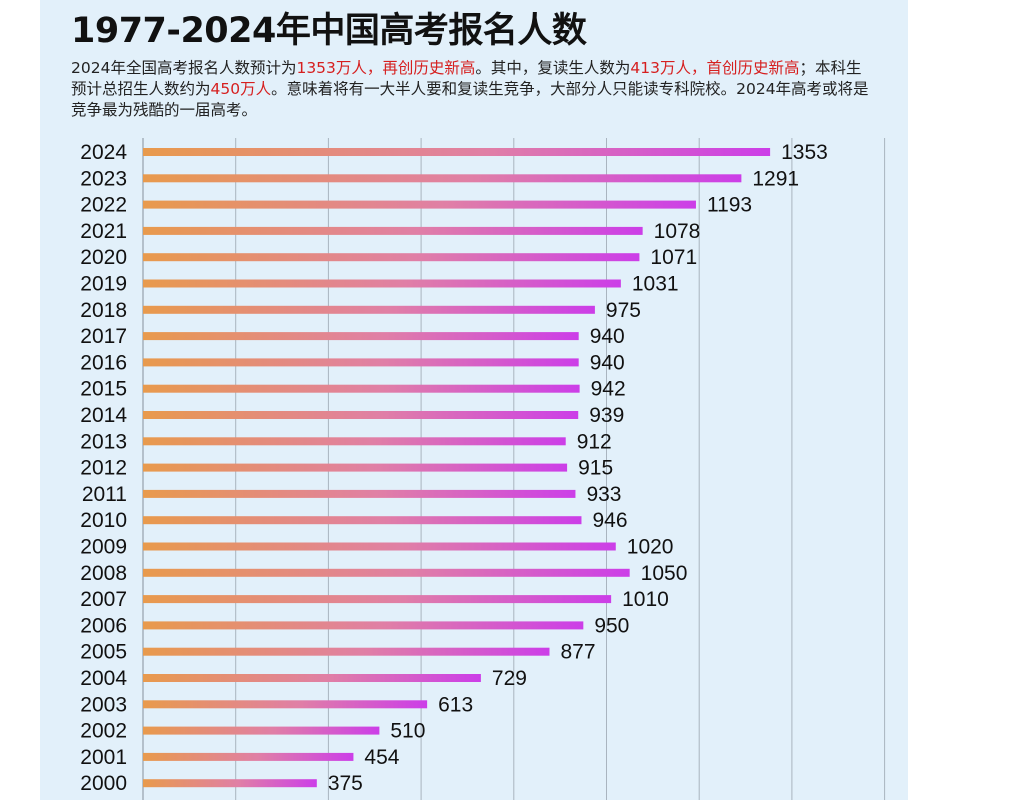 Image resolution: width=1036 pixels, height=800 pixels. I want to click on y-tick-label: 2012, so click(103, 468).